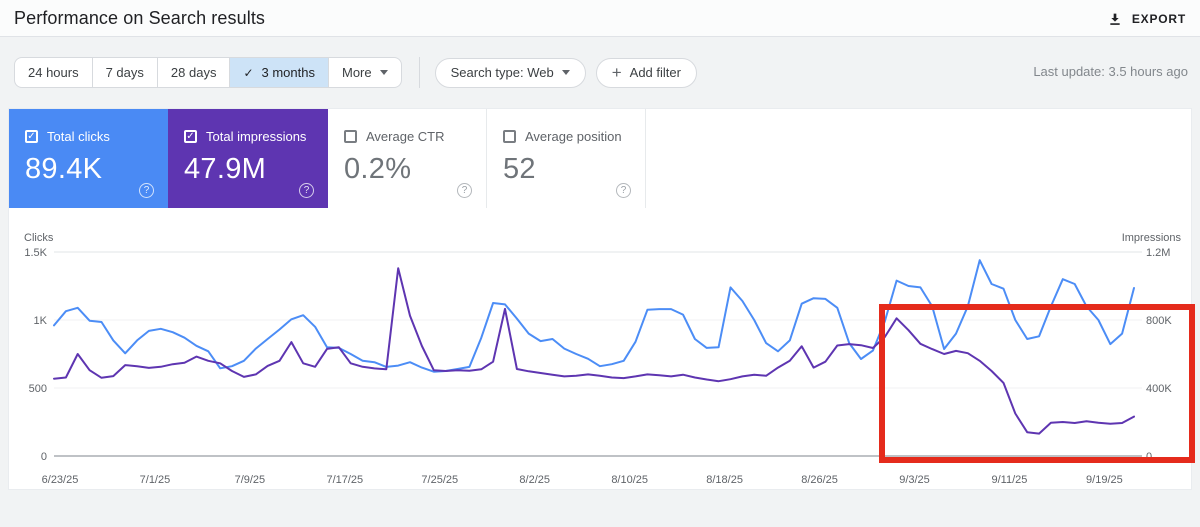 The image size is (1200, 527). Describe the element at coordinates (419, 72) in the screenshot. I see `toolbar-divider` at that location.